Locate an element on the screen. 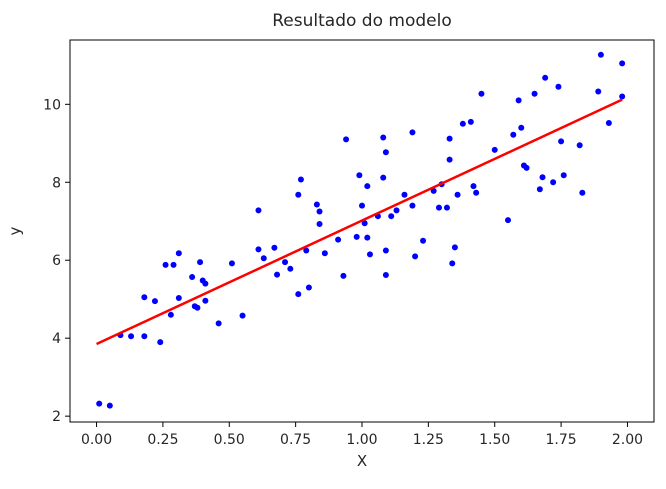 The height and width of the screenshot is (489, 666). y-tick-label: 10 is located at coordinates (52, 105).